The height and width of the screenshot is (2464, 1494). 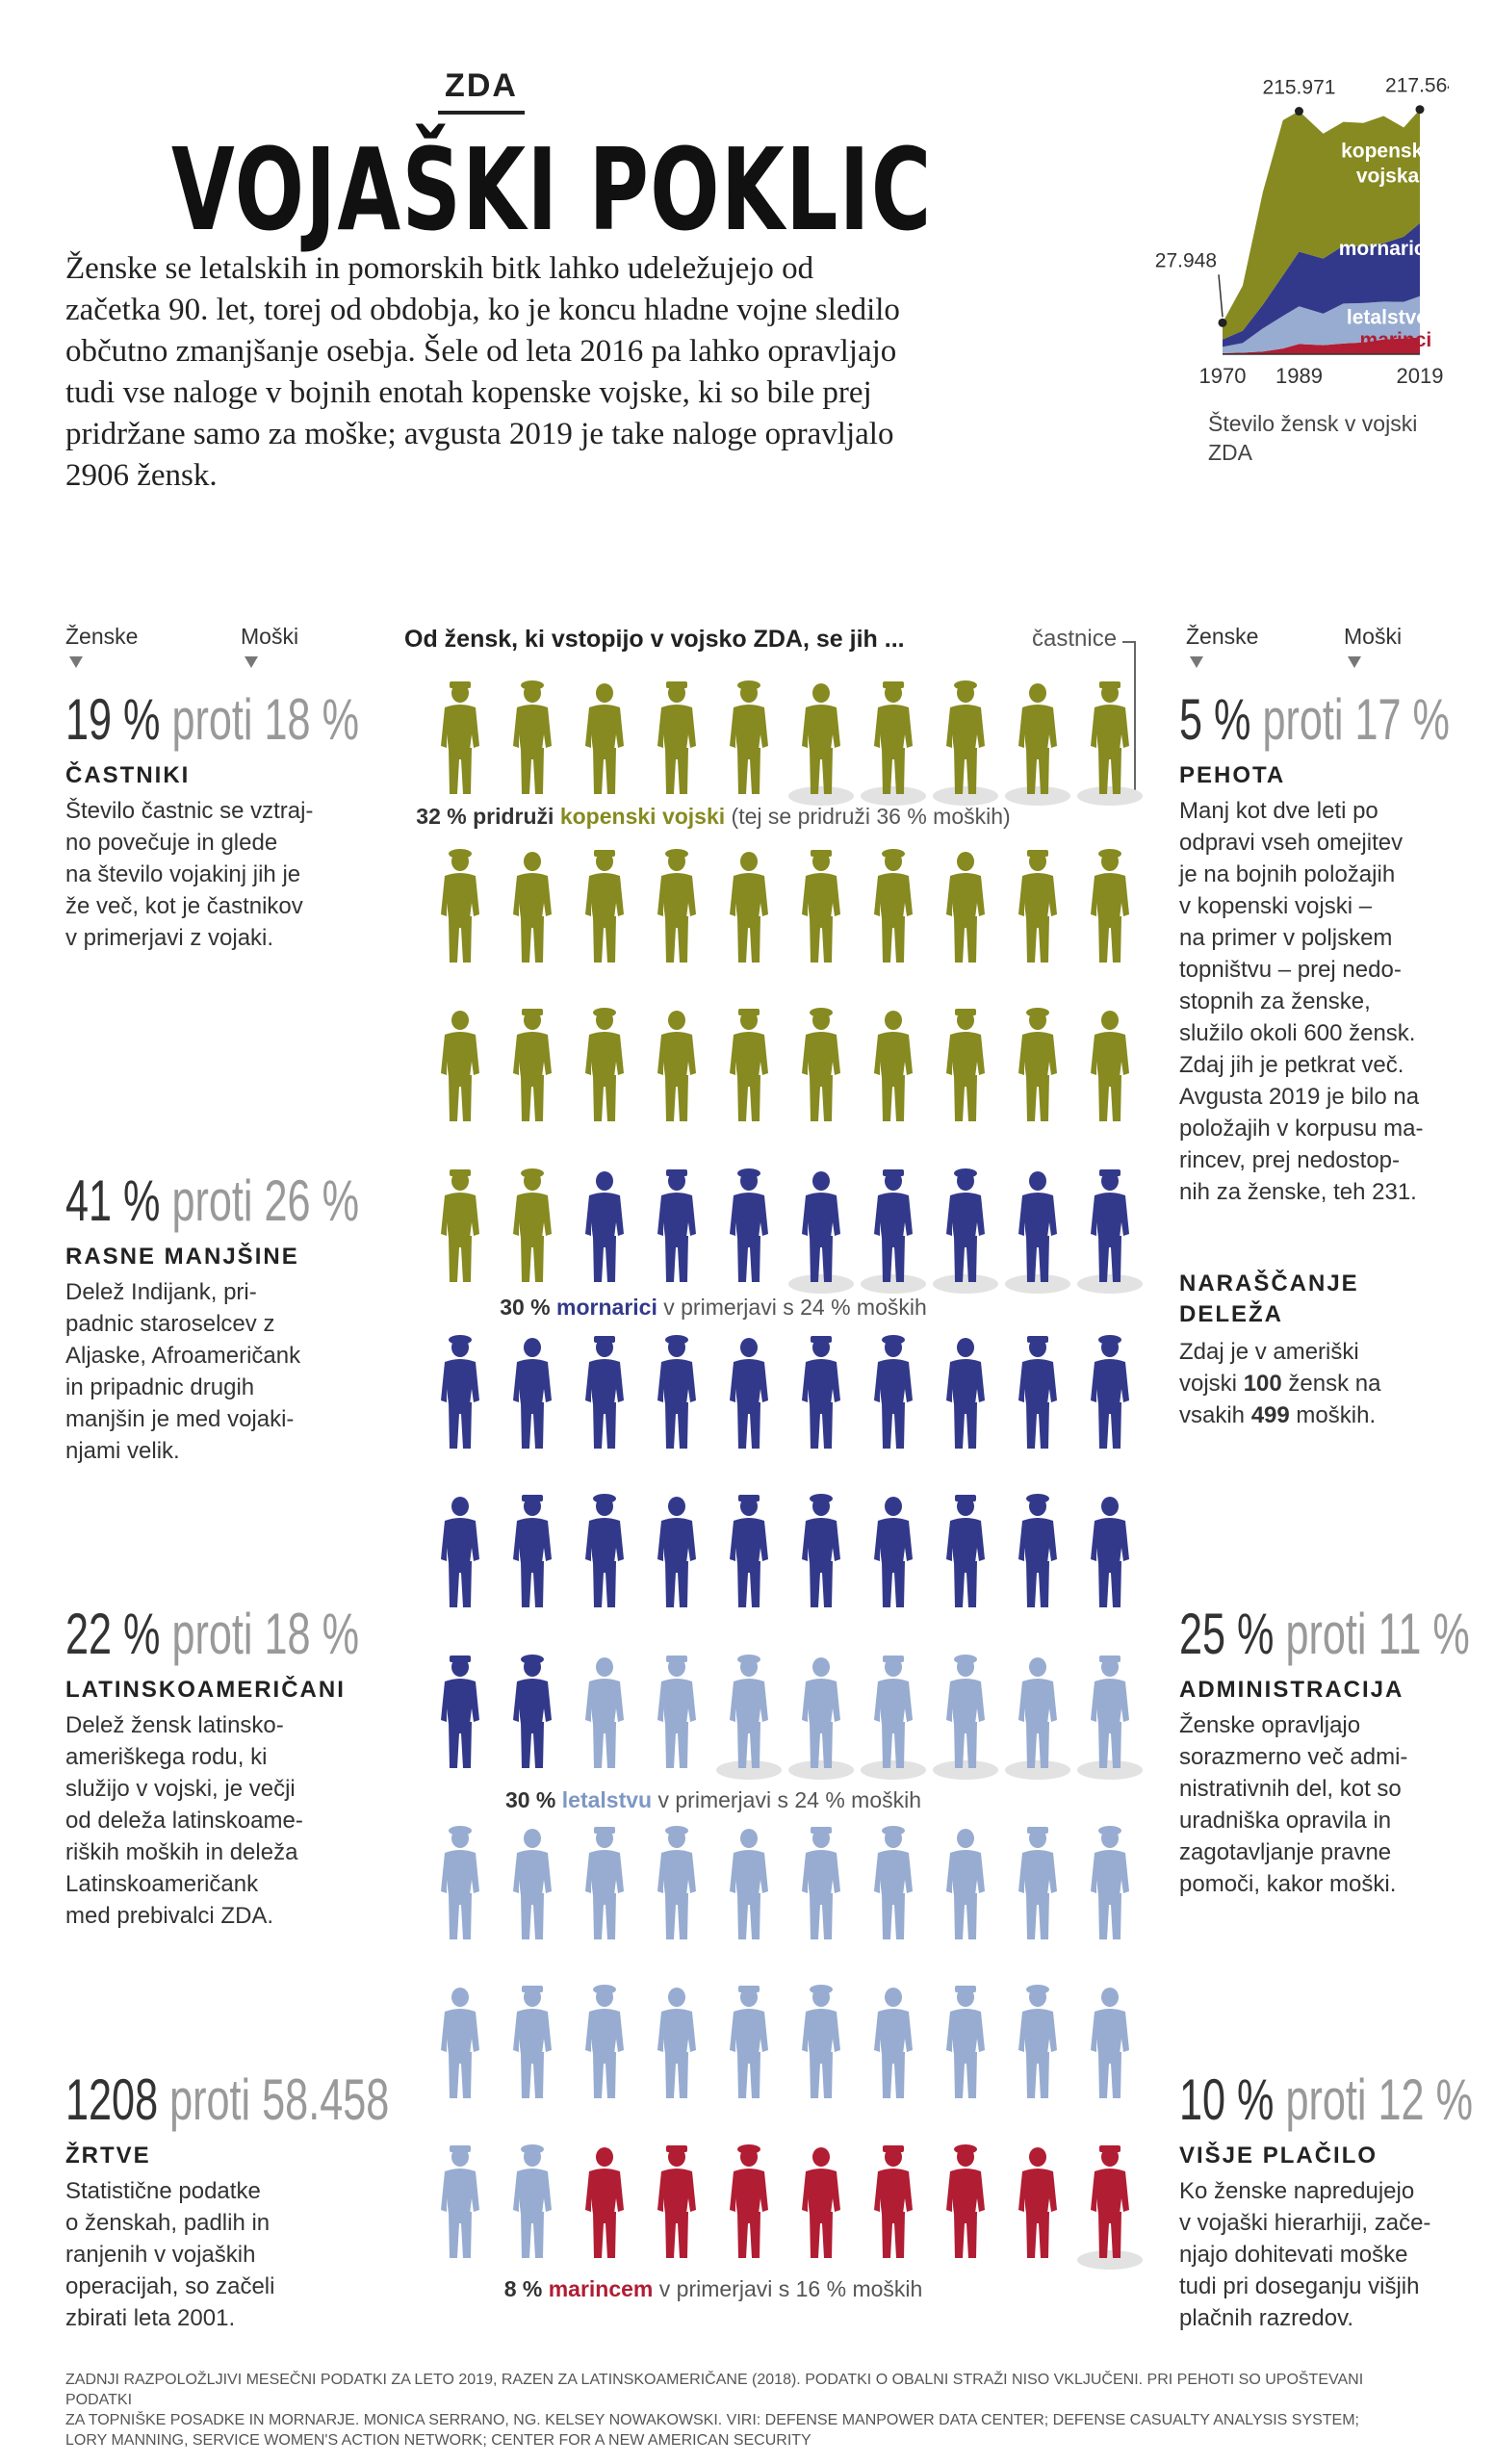 What do you see at coordinates (1223, 376) in the screenshot?
I see `x-tick-label: 1970` at bounding box center [1223, 376].